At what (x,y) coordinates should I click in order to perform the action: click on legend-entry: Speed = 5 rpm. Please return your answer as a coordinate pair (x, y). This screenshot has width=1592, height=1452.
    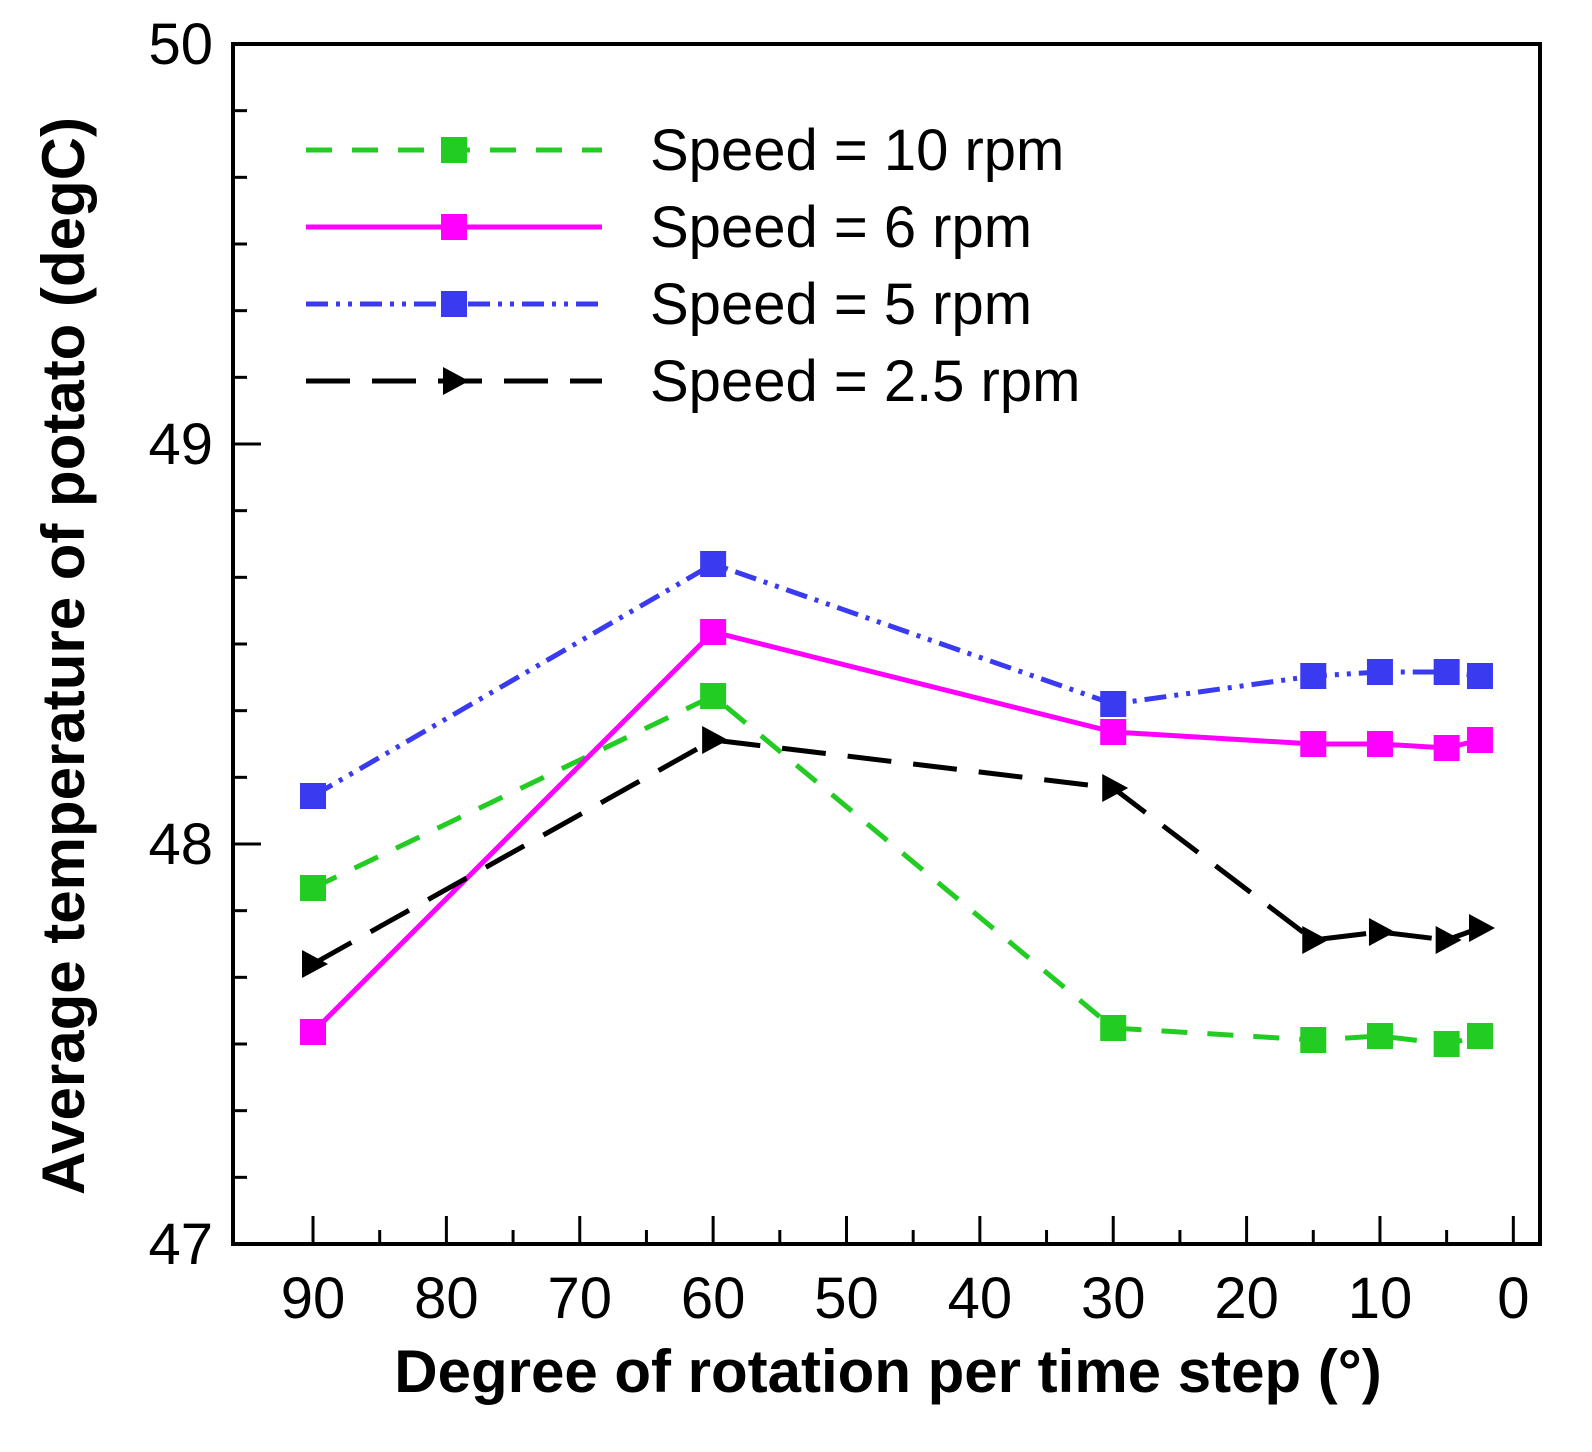
    Looking at the image, I should click on (669, 304).